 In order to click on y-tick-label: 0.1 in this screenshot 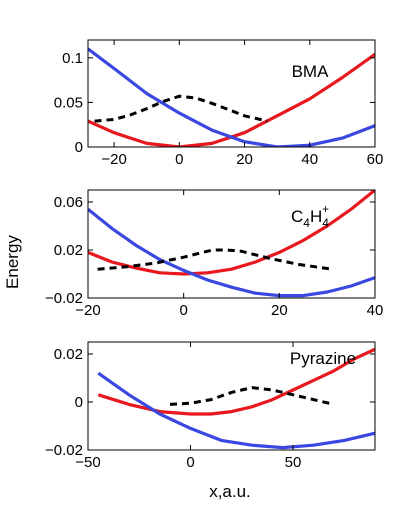, I will do `click(72, 58)`.